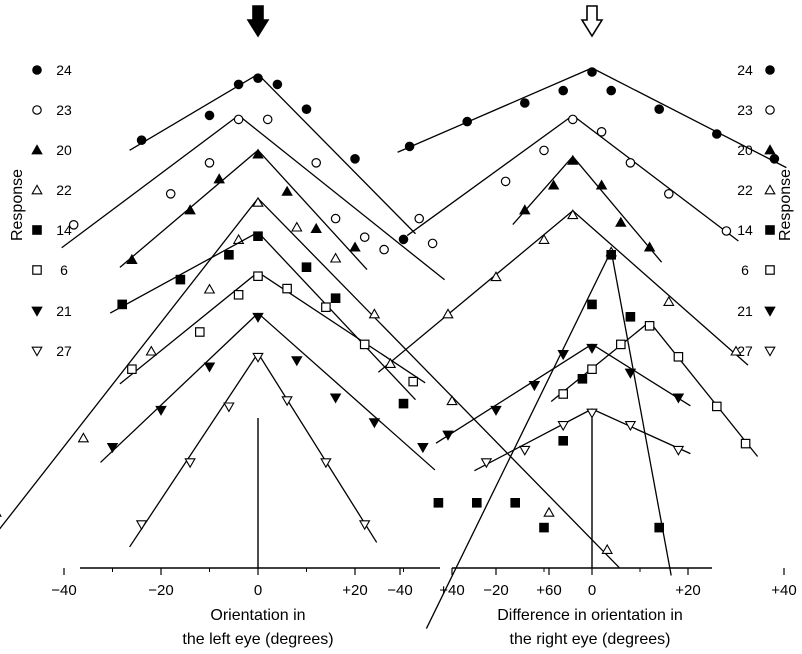  Describe the element at coordinates (592, 583) in the screenshot. I see `x-axis: −40 −20 0 +20 +40` at that location.